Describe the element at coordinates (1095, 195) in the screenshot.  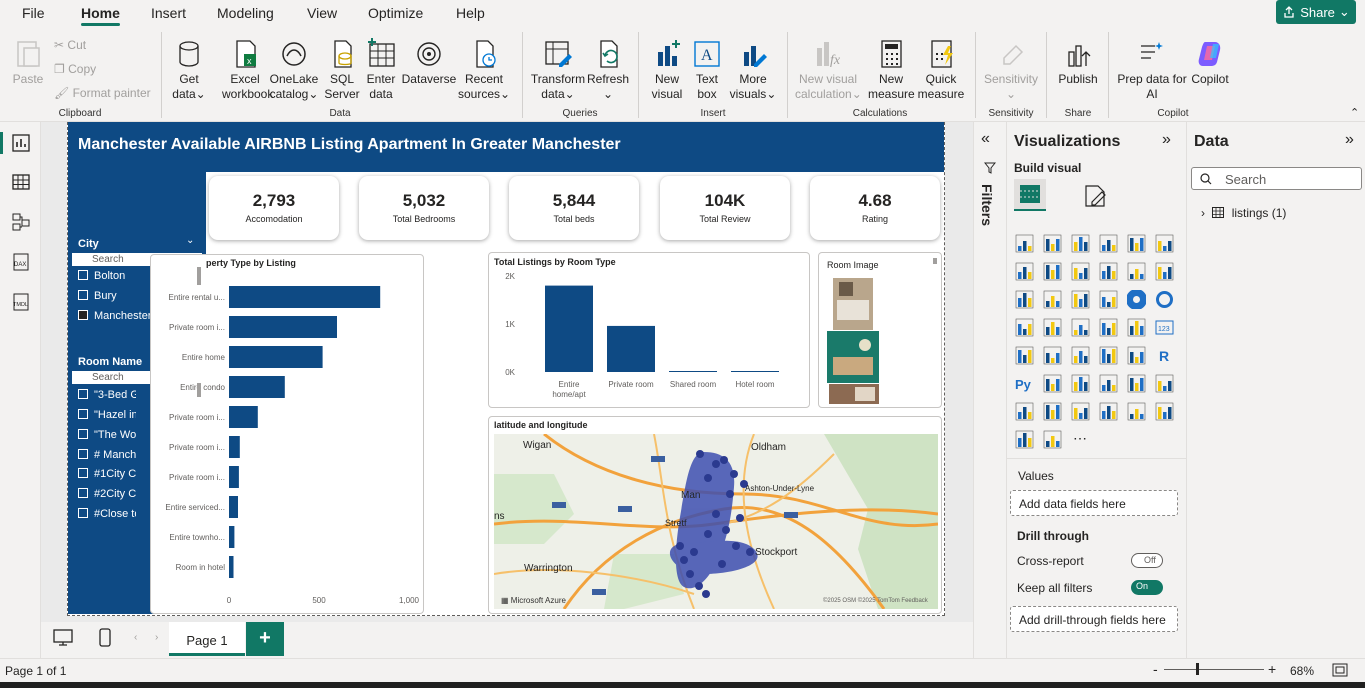
I see `format-visual-icon` at that location.